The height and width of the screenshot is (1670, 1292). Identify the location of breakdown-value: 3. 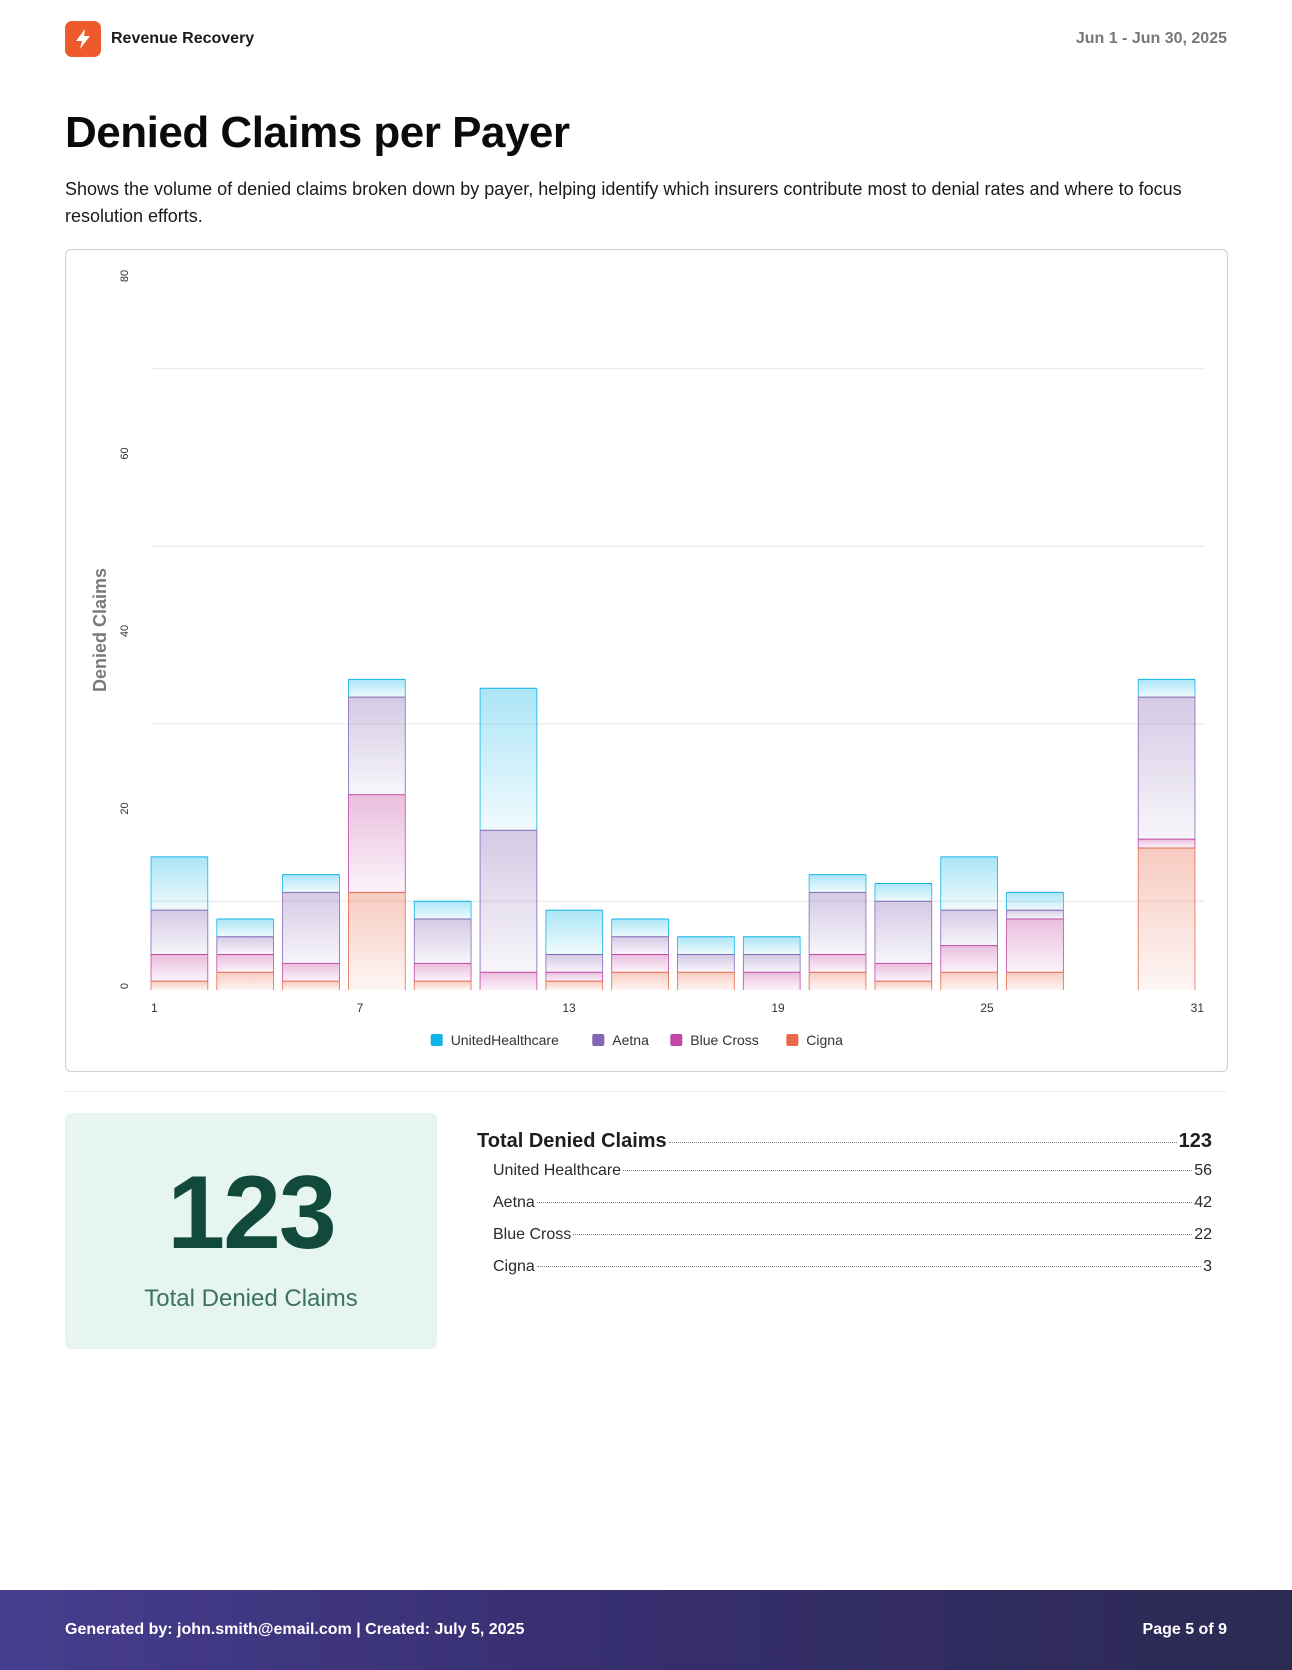
(1207, 1266).